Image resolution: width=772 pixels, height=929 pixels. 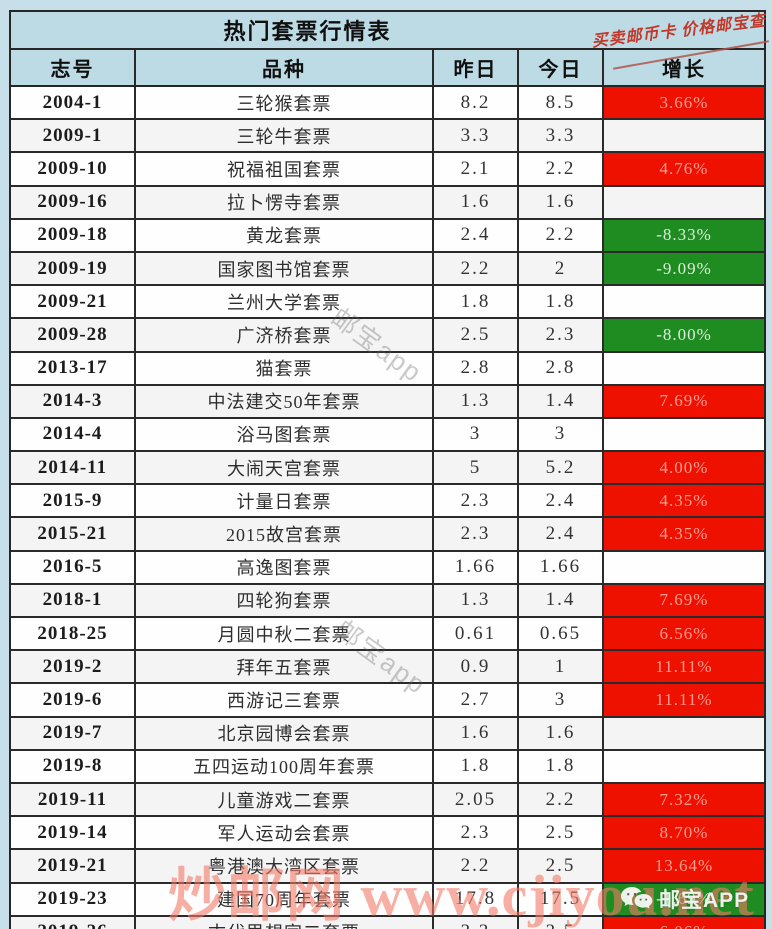 I want to click on table-row: 2014-11 大闹天宫套票 5 5.2 4.00%, so click(x=387, y=469).